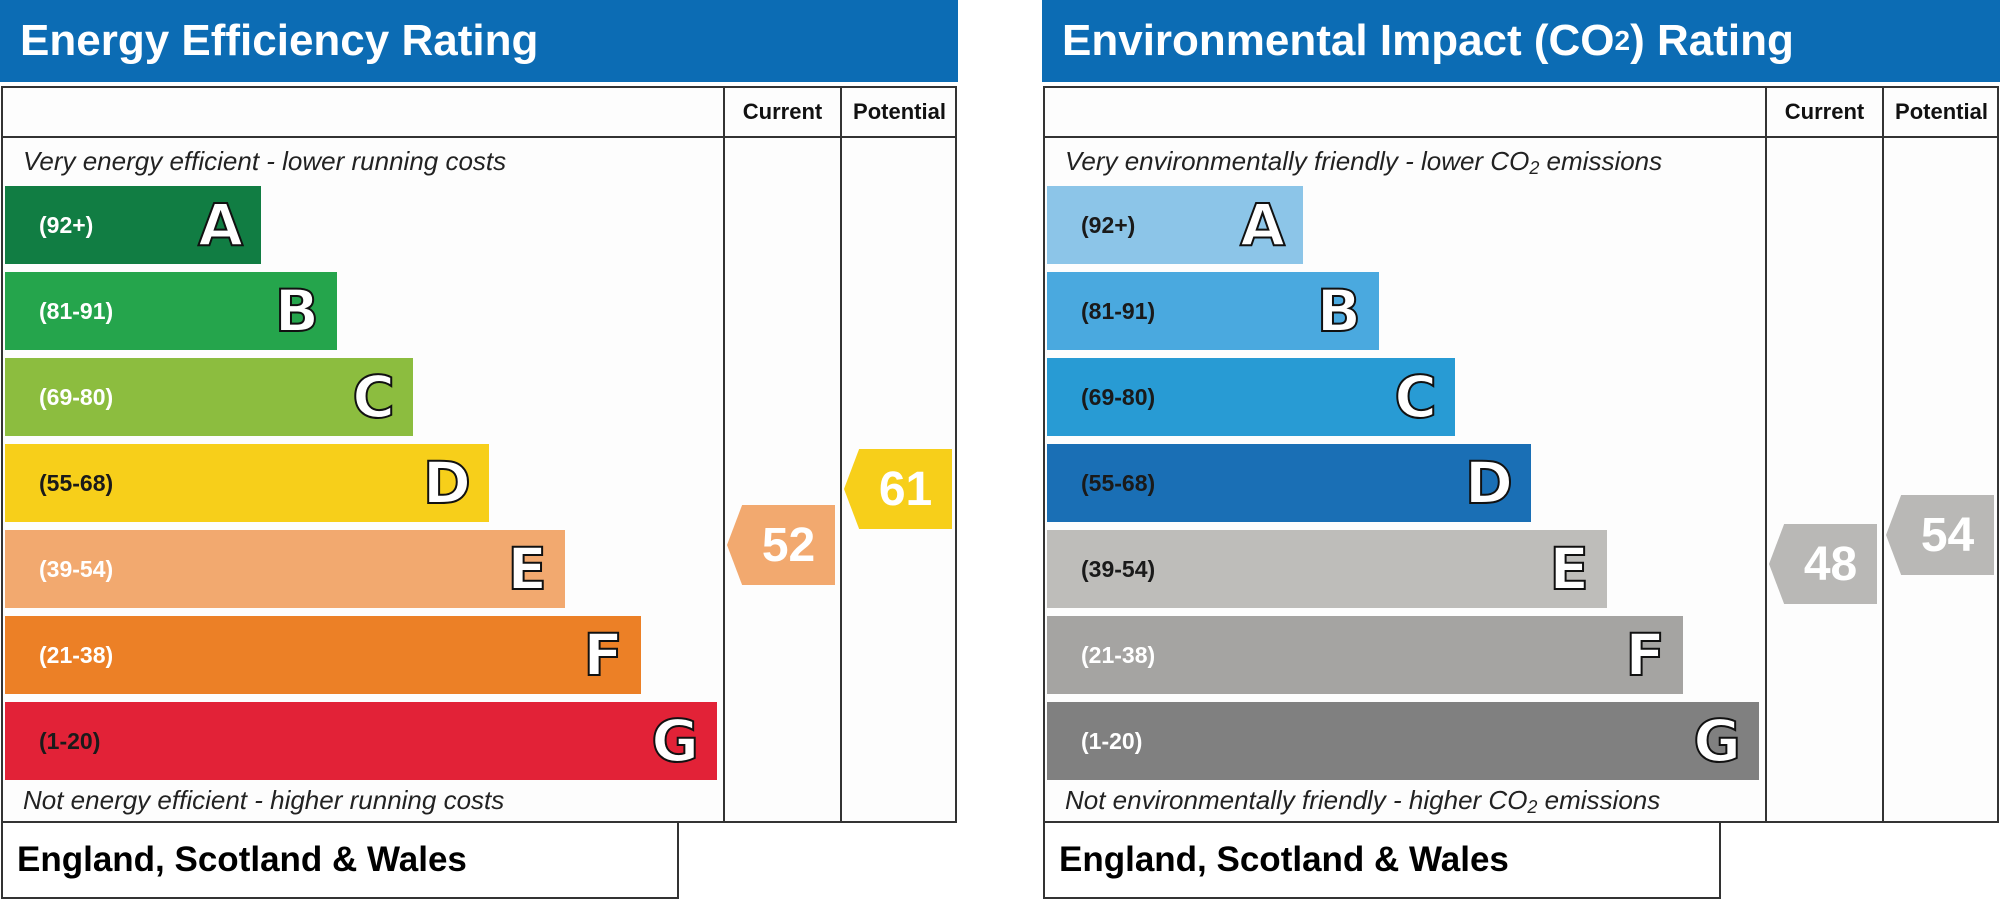 Image resolution: width=2000 pixels, height=899 pixels. I want to click on bottom-note-end: emissions, so click(1599, 800).